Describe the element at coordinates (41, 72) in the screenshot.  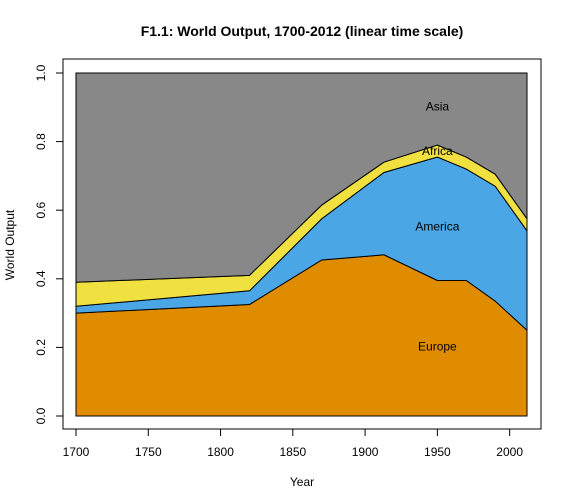
I see `y-tick-label: 1.0` at that location.